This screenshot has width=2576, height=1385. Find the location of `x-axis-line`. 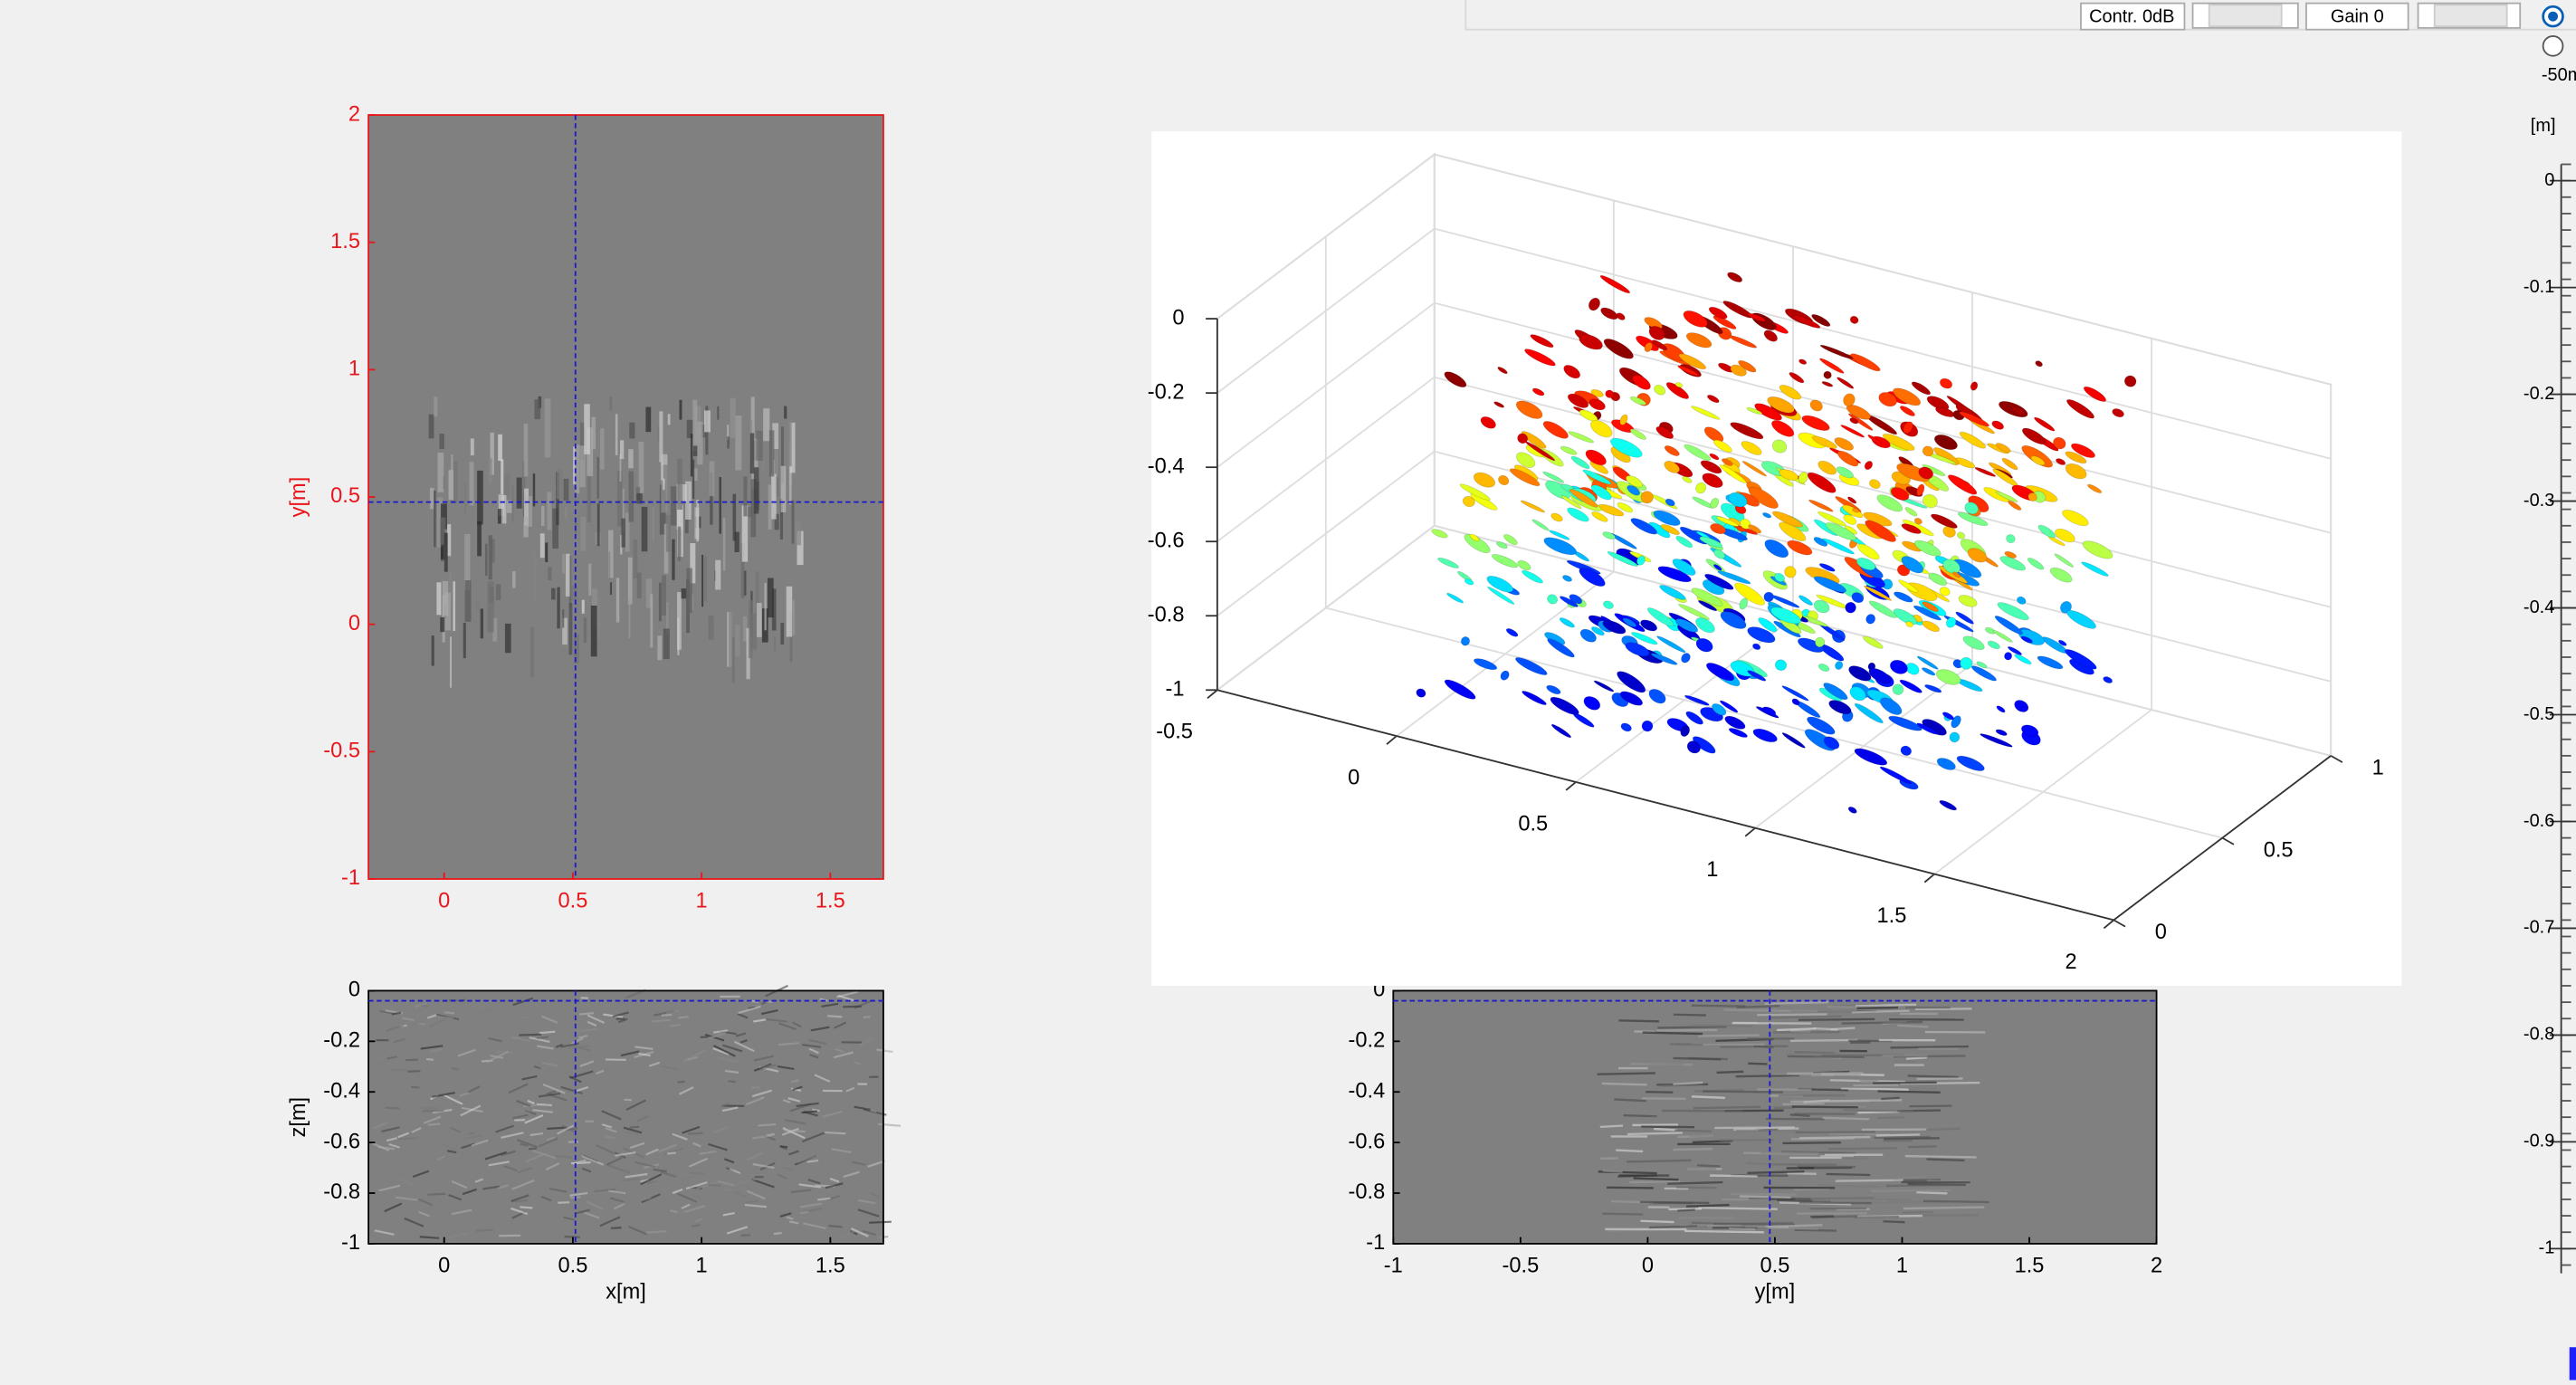

x-axis-line is located at coordinates (1665, 805).